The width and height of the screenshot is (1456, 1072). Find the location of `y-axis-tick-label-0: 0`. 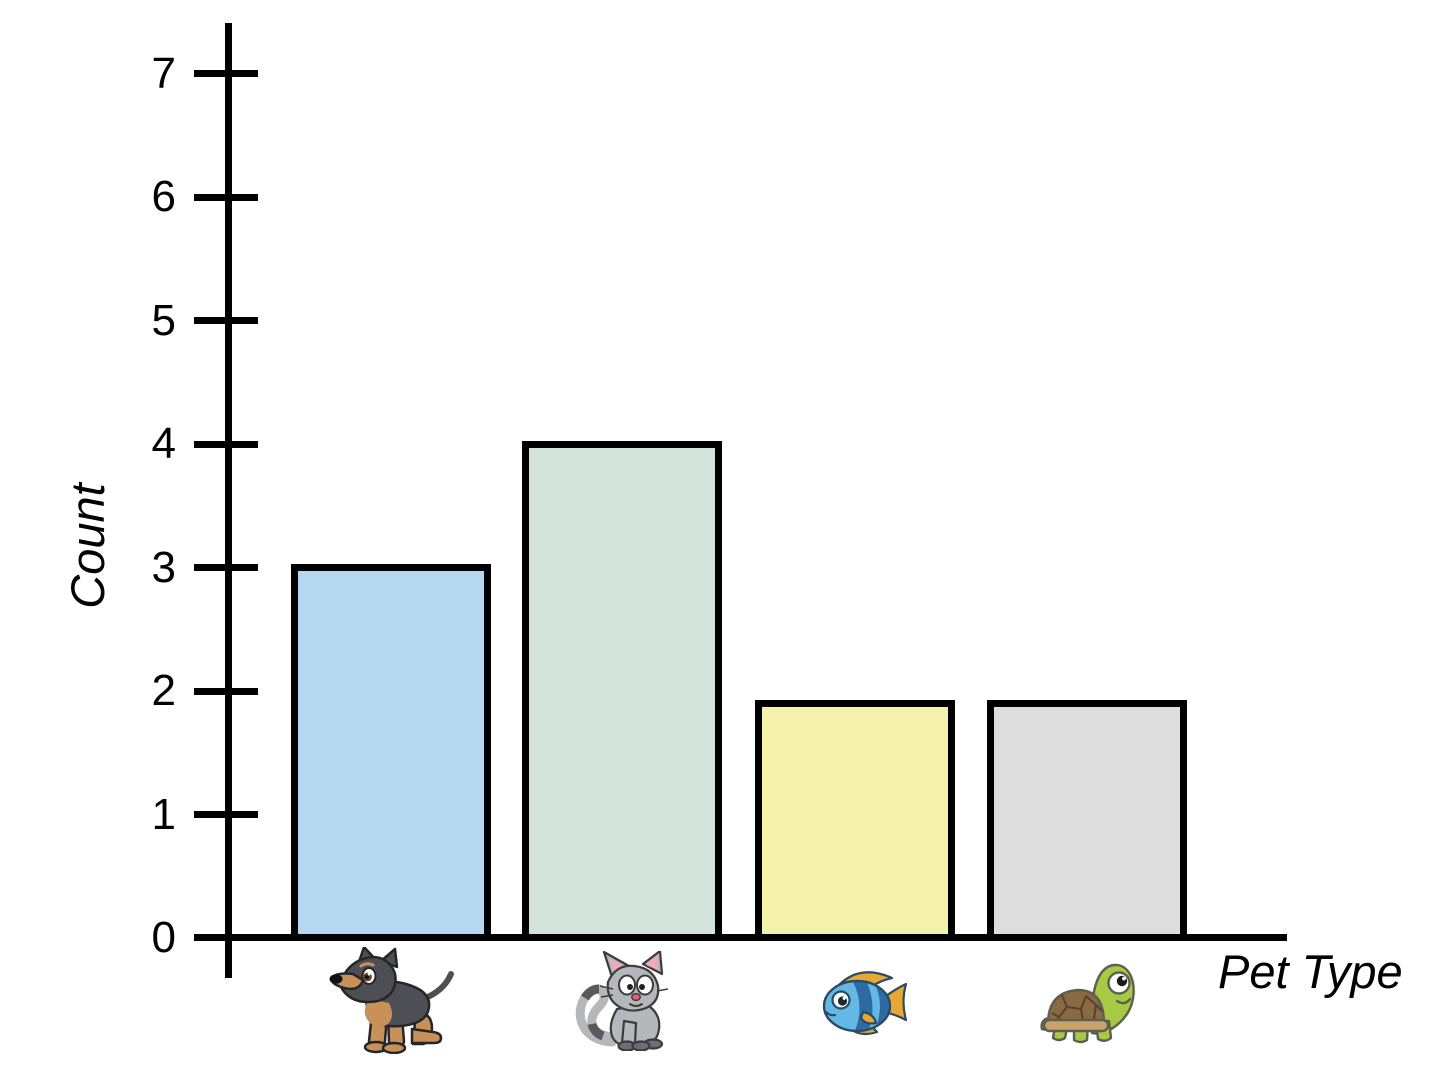

y-axis-tick-label-0: 0 is located at coordinates (163, 937).